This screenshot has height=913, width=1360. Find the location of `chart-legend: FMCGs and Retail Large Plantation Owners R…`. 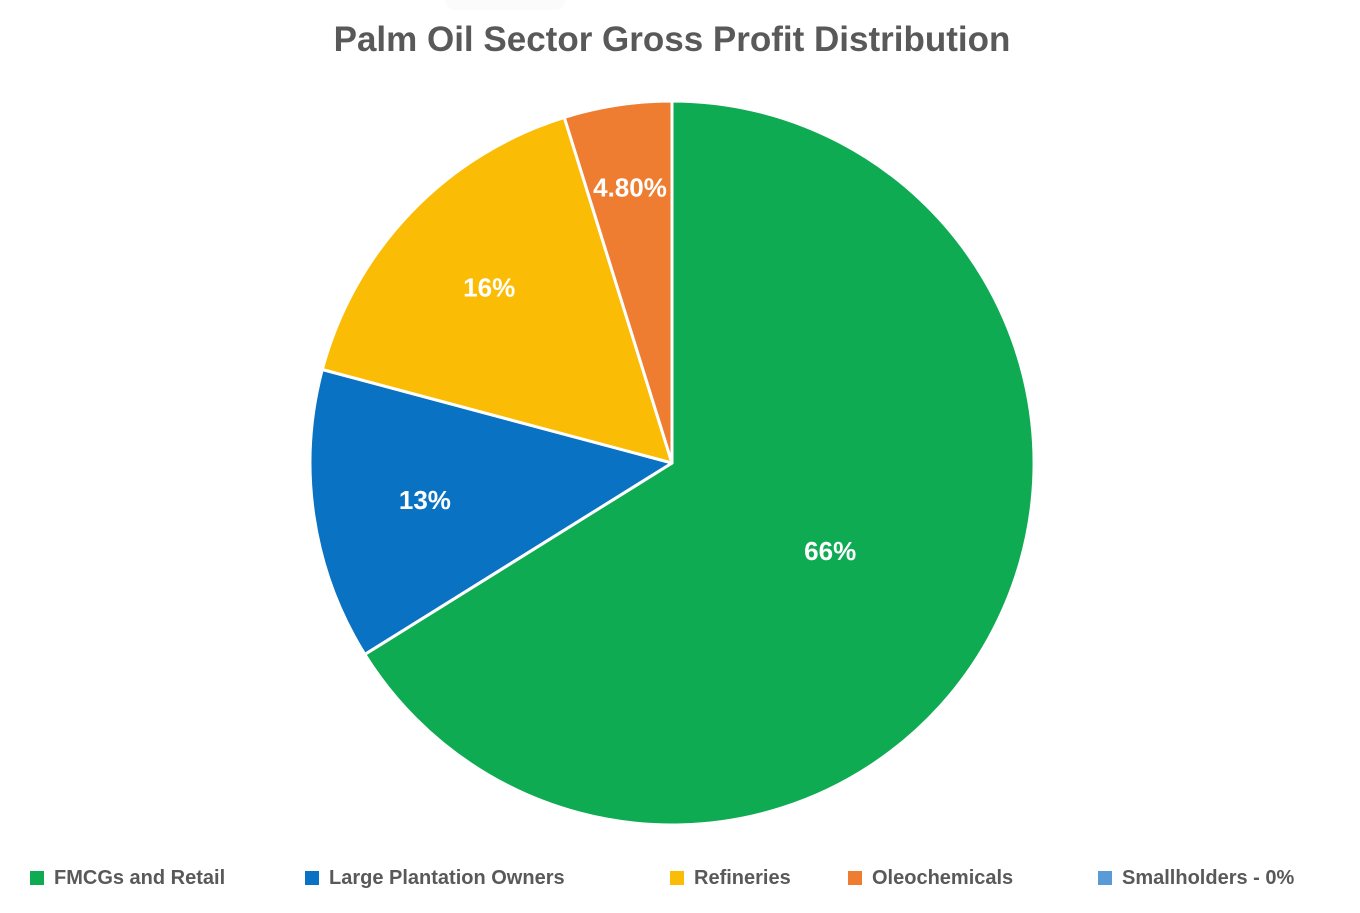

chart-legend: FMCGs and Retail Large Plantation Owners R… is located at coordinates (680, 878).